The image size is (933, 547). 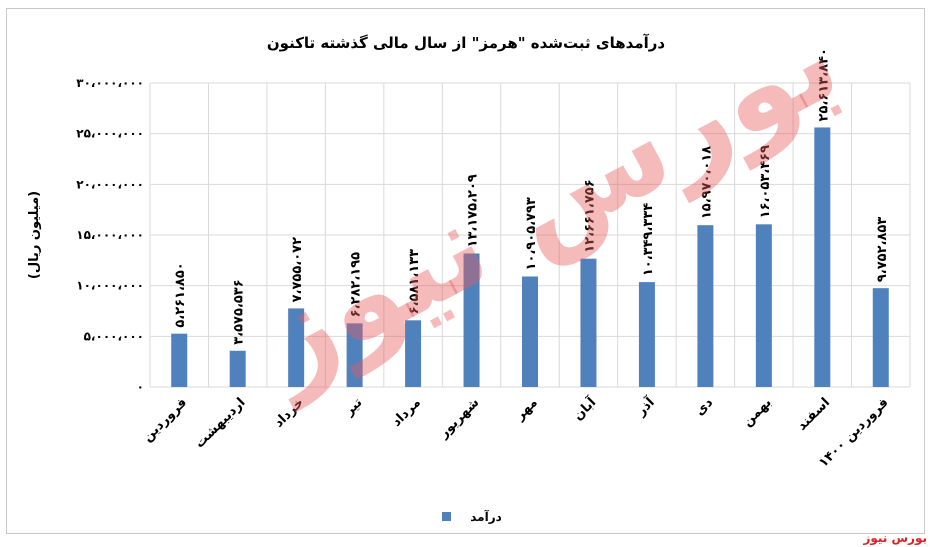 I want to click on legend-swatch, so click(x=446, y=516).